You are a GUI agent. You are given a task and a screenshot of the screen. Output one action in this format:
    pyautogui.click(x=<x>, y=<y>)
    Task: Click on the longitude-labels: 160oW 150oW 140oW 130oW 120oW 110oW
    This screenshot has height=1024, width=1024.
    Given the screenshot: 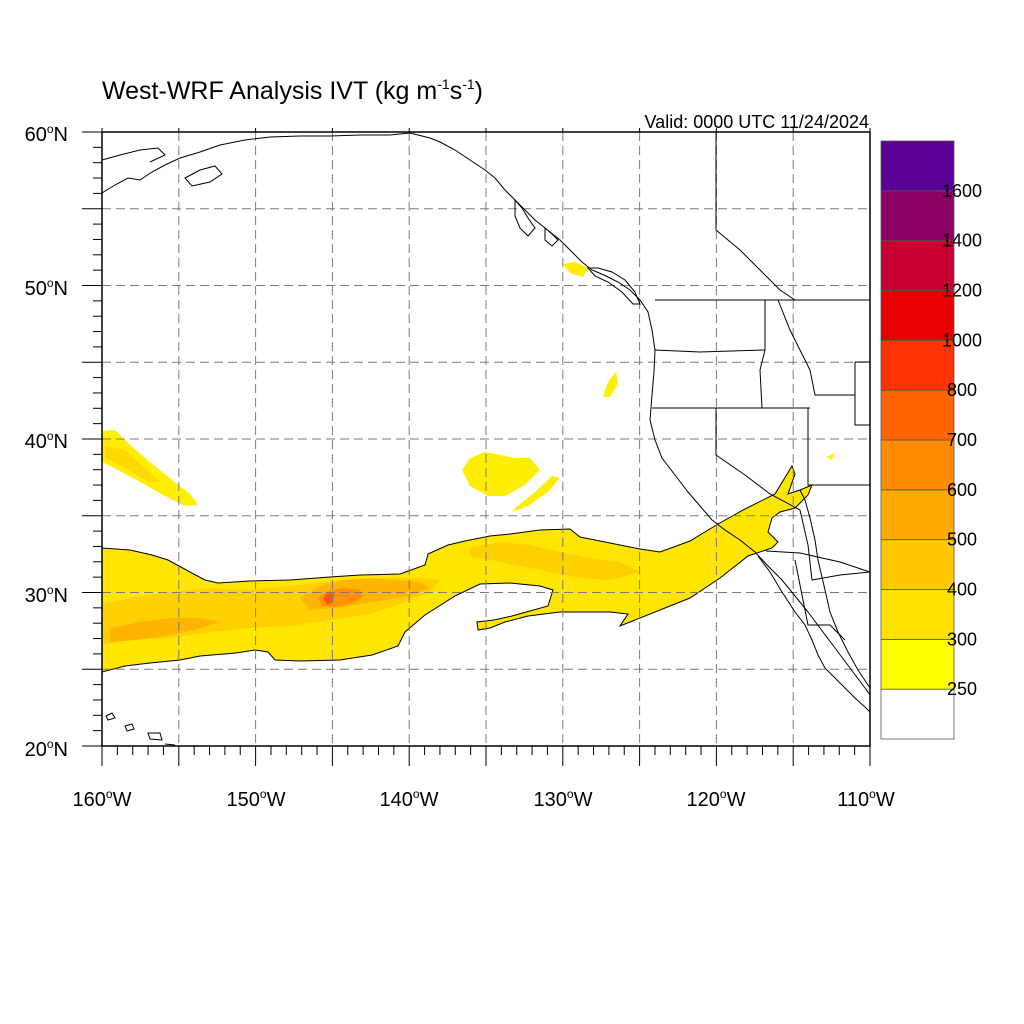 What is the action you would take?
    pyautogui.click(x=484, y=799)
    